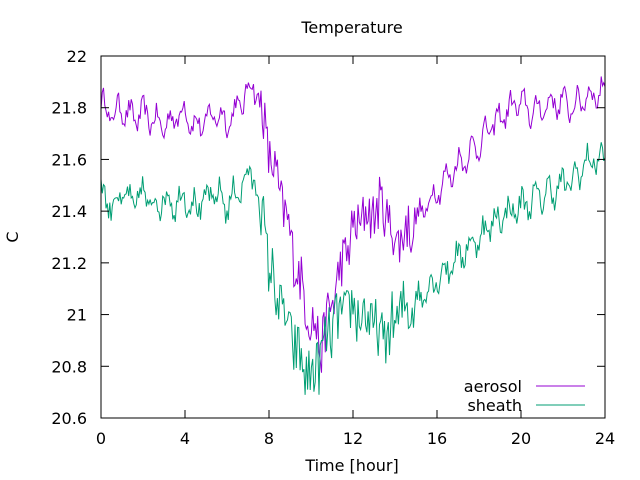 Image resolution: width=640 pixels, height=480 pixels. I want to click on y-tick-label: 21.6, so click(69, 159).